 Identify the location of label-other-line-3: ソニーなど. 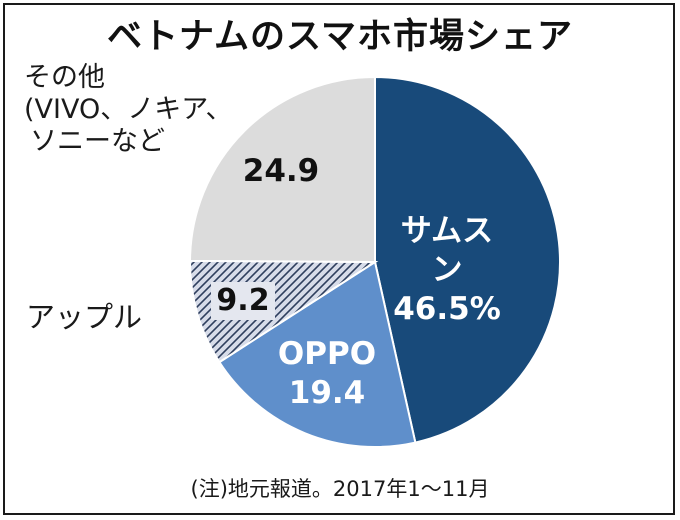
(97, 141).